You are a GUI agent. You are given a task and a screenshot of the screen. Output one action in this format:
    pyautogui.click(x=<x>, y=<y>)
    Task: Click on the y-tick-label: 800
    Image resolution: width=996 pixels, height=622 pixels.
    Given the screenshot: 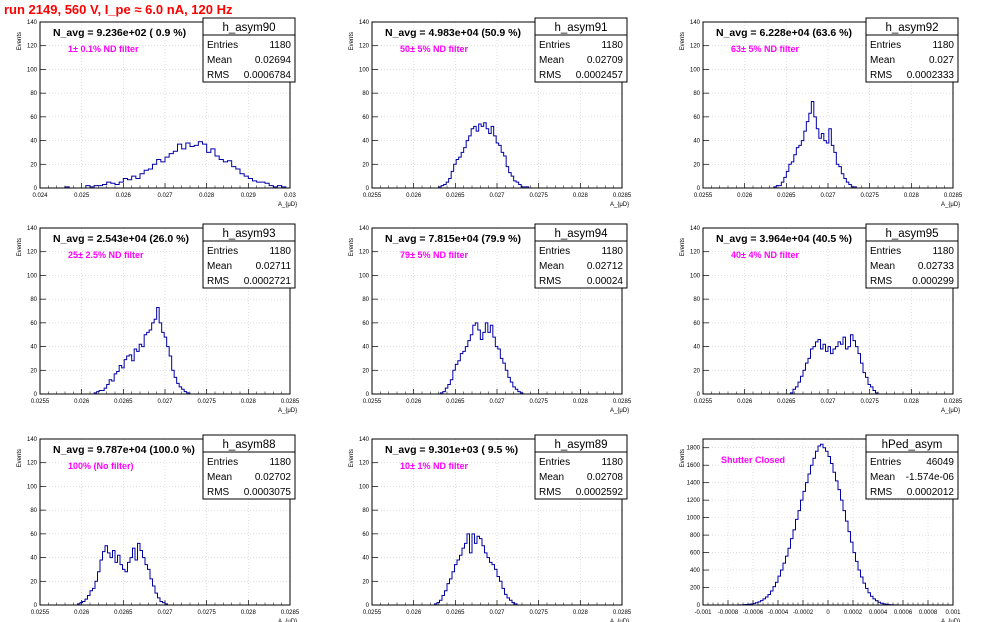 What is the action you would take?
    pyautogui.click(x=695, y=536)
    